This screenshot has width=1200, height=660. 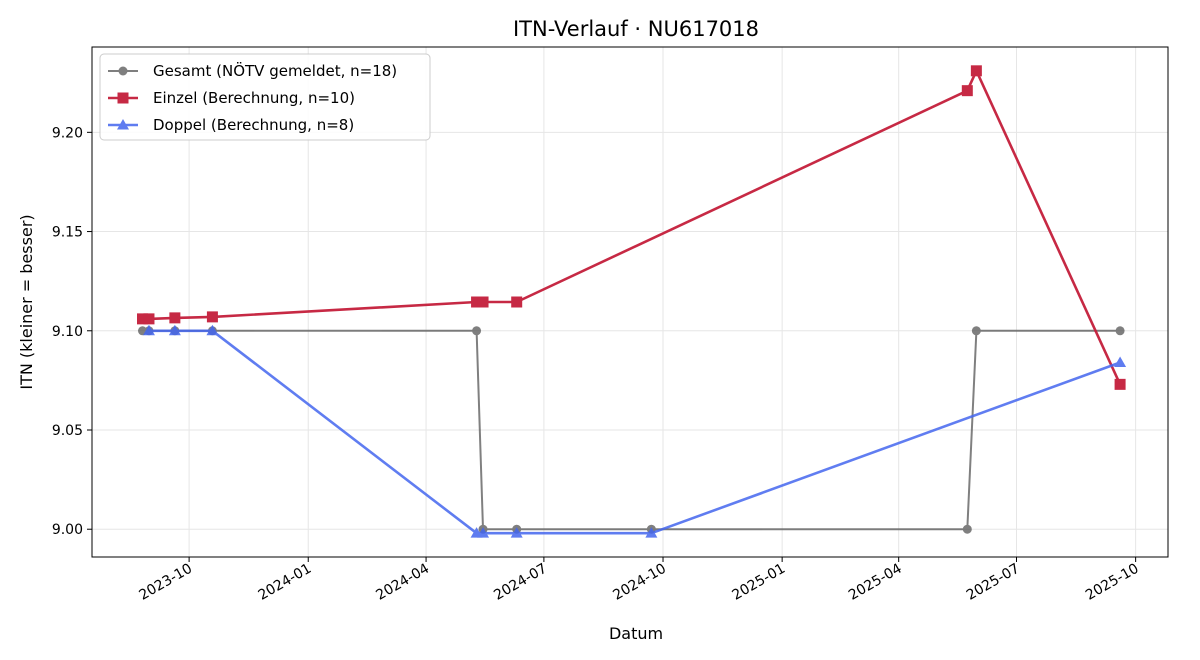 I want to click on x-tick-label: 2025-10, so click(x=1112, y=582).